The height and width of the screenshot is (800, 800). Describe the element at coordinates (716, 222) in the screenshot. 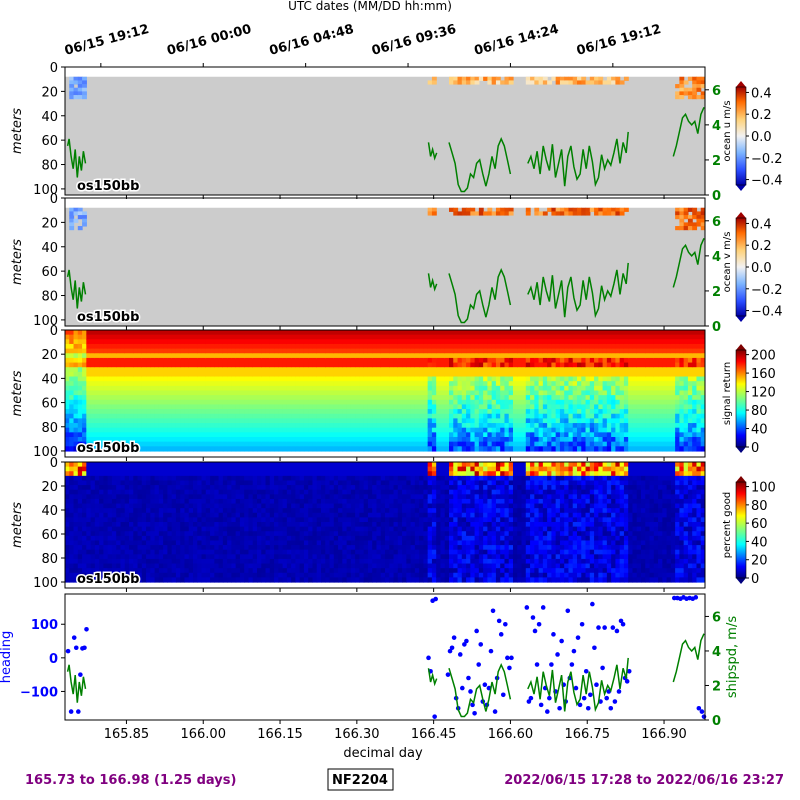

I see `shipspeed-tick-label: 6` at that location.